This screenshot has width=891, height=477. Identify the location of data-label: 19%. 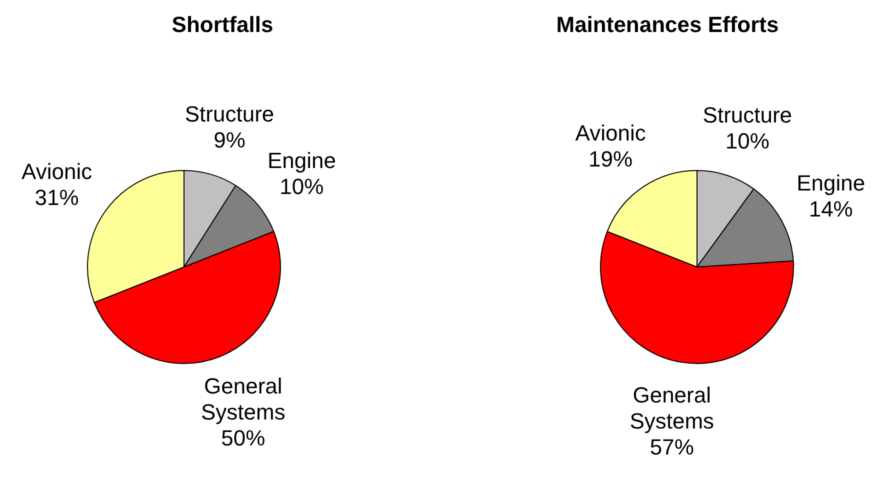
(610, 159).